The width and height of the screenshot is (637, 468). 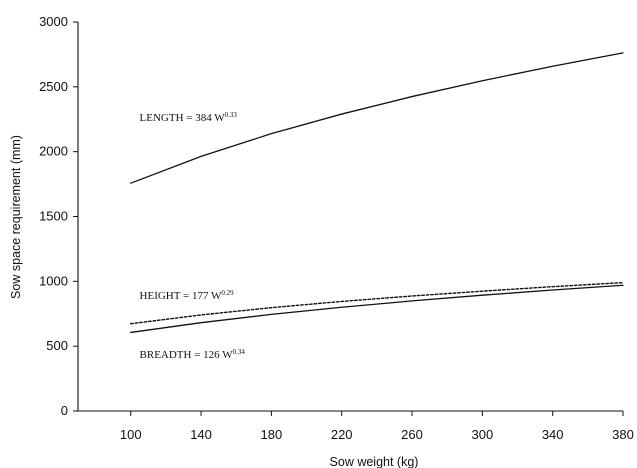 What do you see at coordinates (53, 21) in the screenshot?
I see `y-tick-label: 3000` at bounding box center [53, 21].